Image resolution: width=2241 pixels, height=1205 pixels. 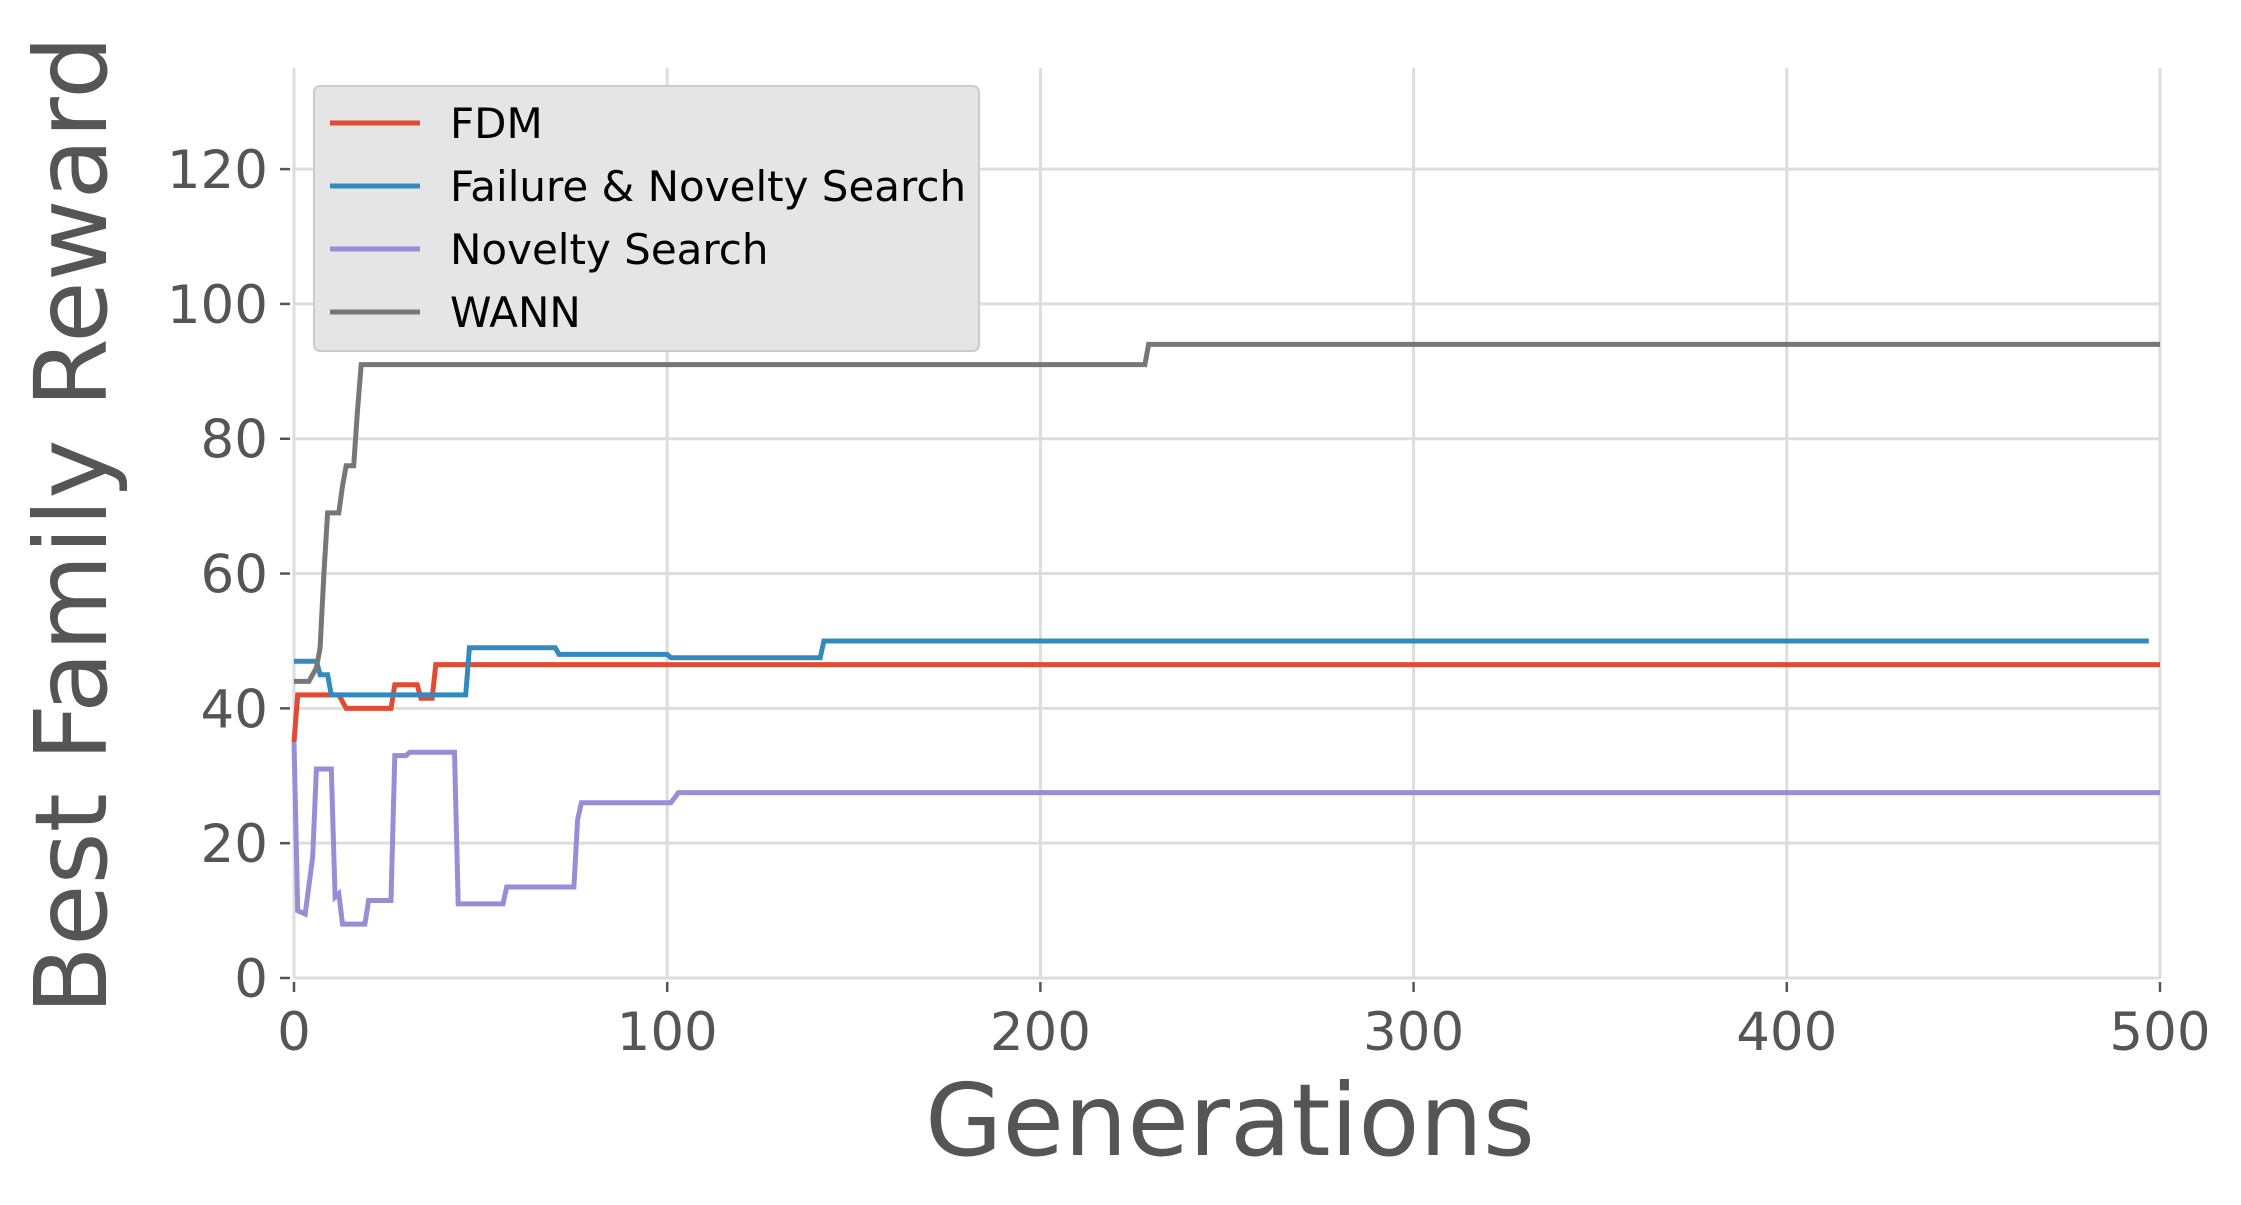 What do you see at coordinates (708, 186) in the screenshot?
I see `legend-label-failure-novelty-search: Failure & Novelty Search` at bounding box center [708, 186].